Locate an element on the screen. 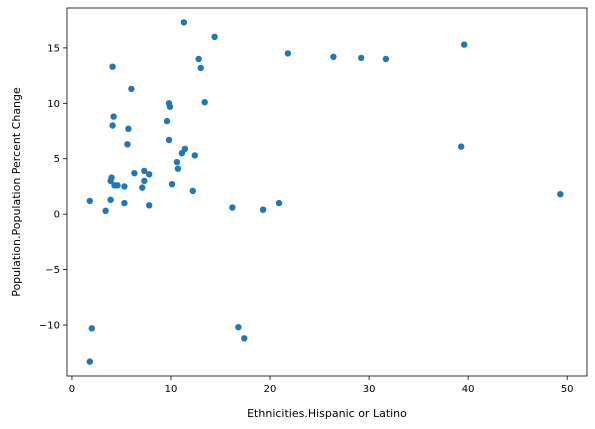 The width and height of the screenshot is (595, 429). x-axis-label: Ethnicities.Hispanic or Latino is located at coordinates (327, 413).